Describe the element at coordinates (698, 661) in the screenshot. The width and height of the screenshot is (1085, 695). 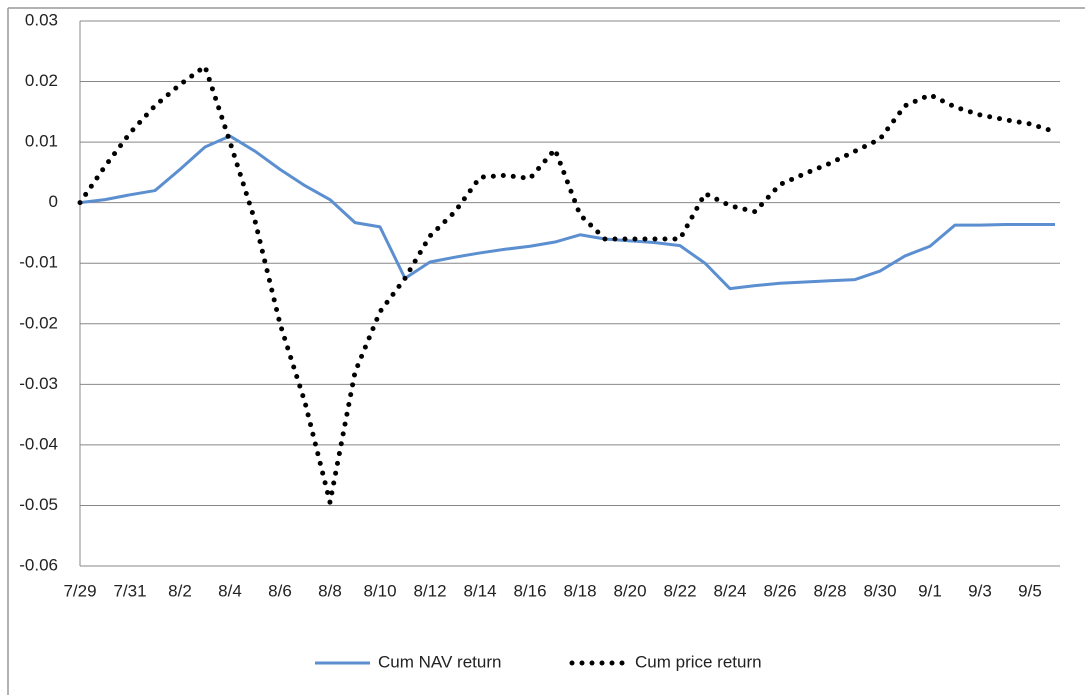
I see `legend-label: Cum price return` at that location.